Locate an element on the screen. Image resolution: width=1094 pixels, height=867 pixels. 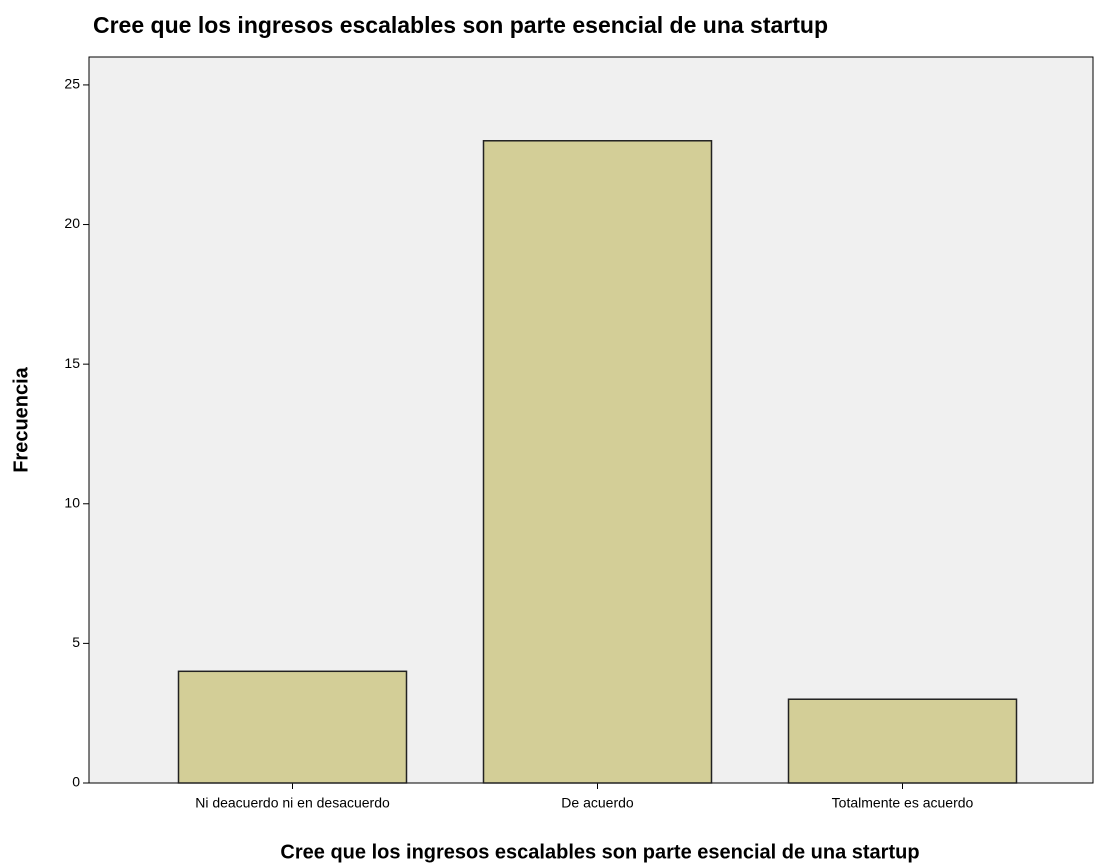
y-axis-title: Frecuencia is located at coordinates (21, 419).